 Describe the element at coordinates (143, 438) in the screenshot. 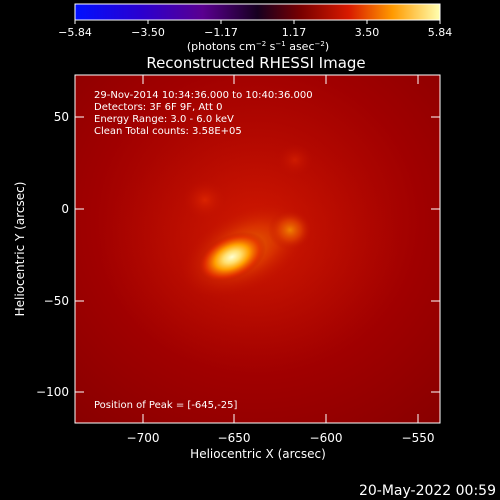

I see `x-tick-label: −700` at that location.